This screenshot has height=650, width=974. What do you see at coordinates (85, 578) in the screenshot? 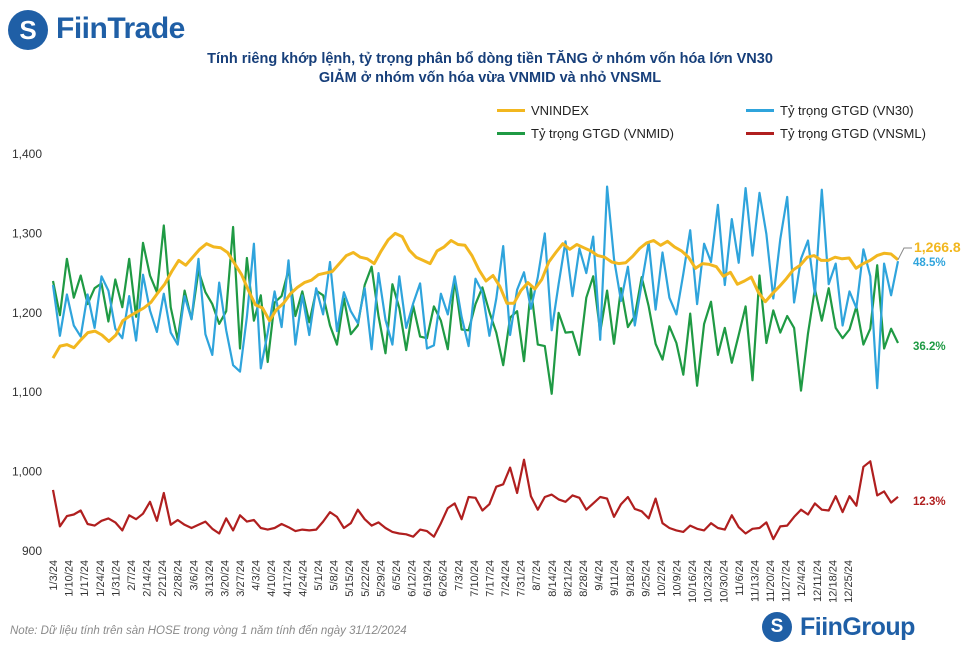
I see `x-tick-label: 1/17/24` at bounding box center [85, 578].